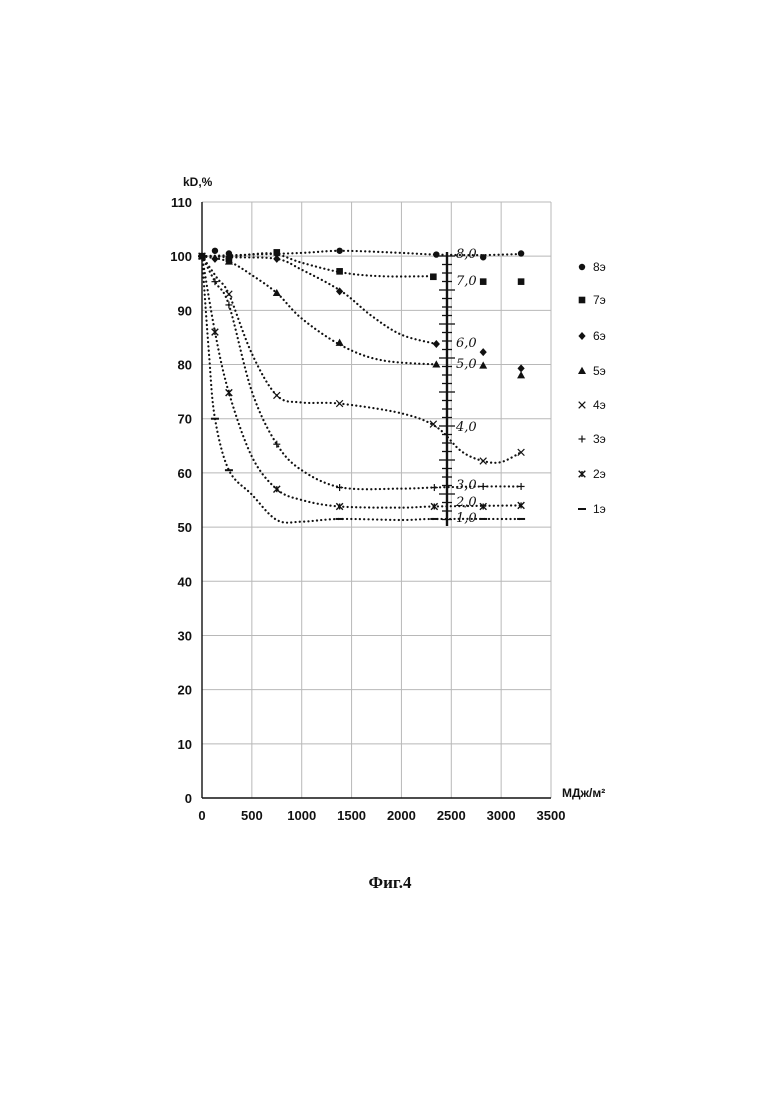 This screenshot has width=780, height=1103. Describe the element at coordinates (185, 581) in the screenshot. I see `y-tick-label: 40` at that location.